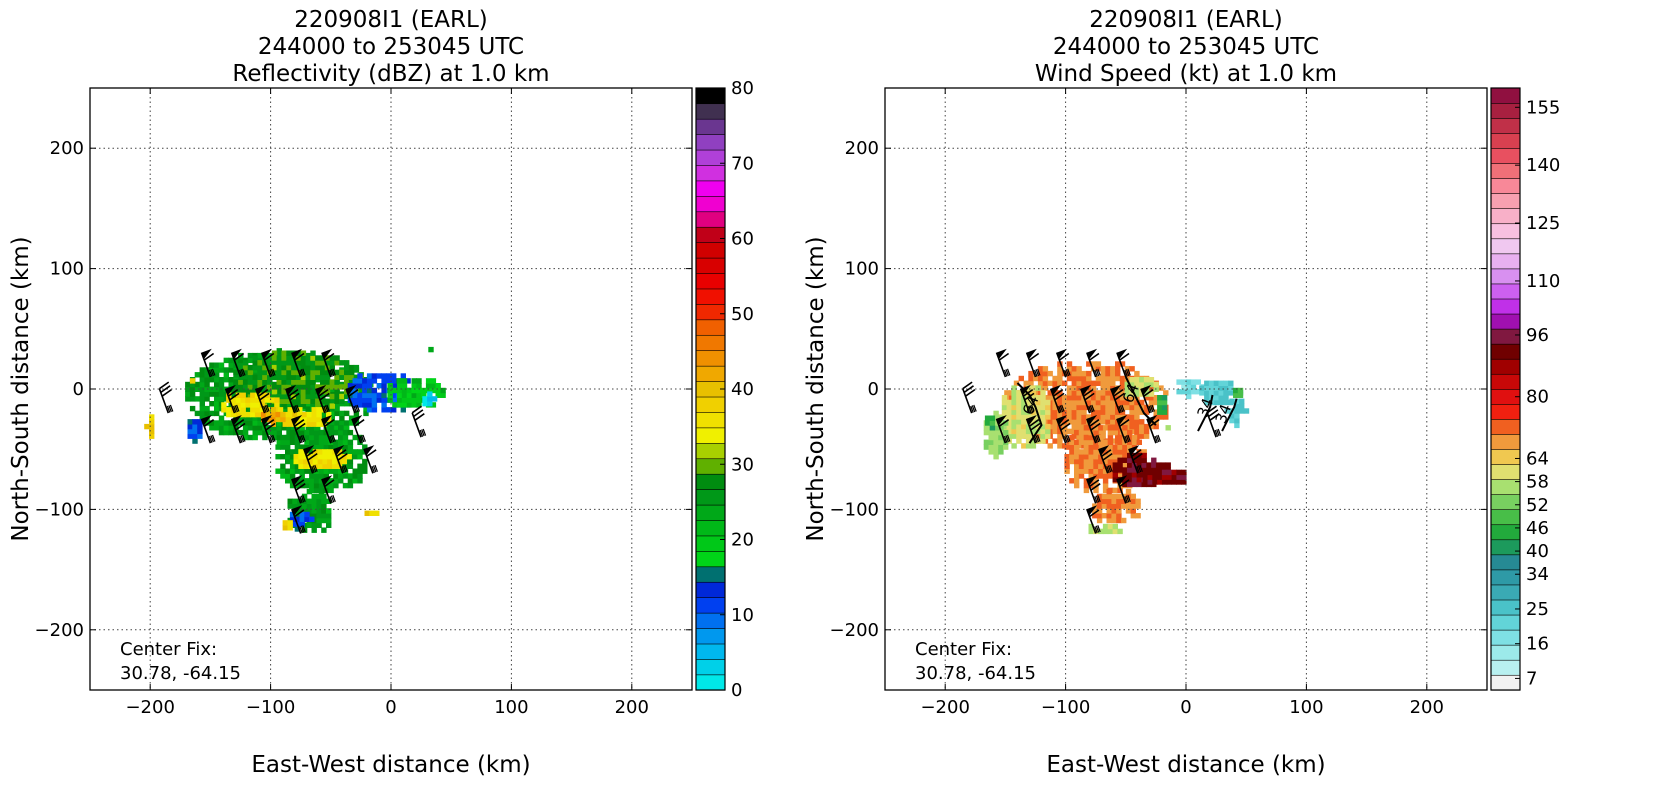 Image resolution: width=1655 pixels, height=787 pixels. Describe the element at coordinates (391, 47) in the screenshot. I see `chart-title-line-2: 244000 to 253045 UTC` at that location.